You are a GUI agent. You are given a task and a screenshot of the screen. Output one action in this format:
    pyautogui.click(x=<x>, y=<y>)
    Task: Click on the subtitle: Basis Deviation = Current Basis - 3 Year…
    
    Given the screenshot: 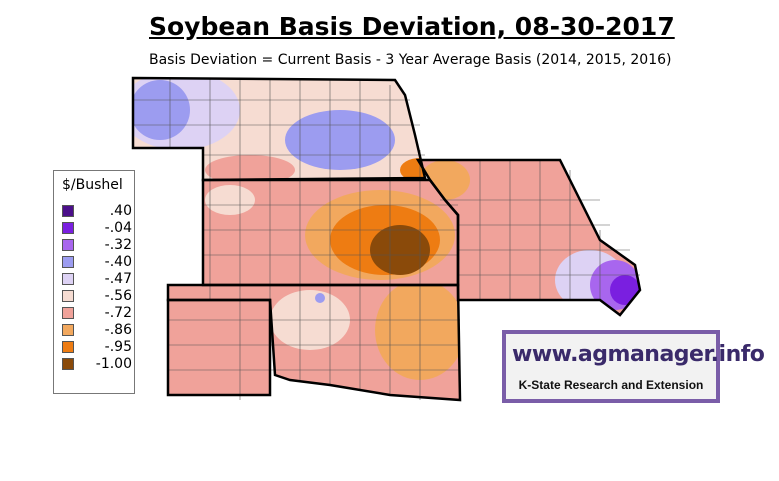 What is the action you would take?
    pyautogui.click(x=410, y=60)
    